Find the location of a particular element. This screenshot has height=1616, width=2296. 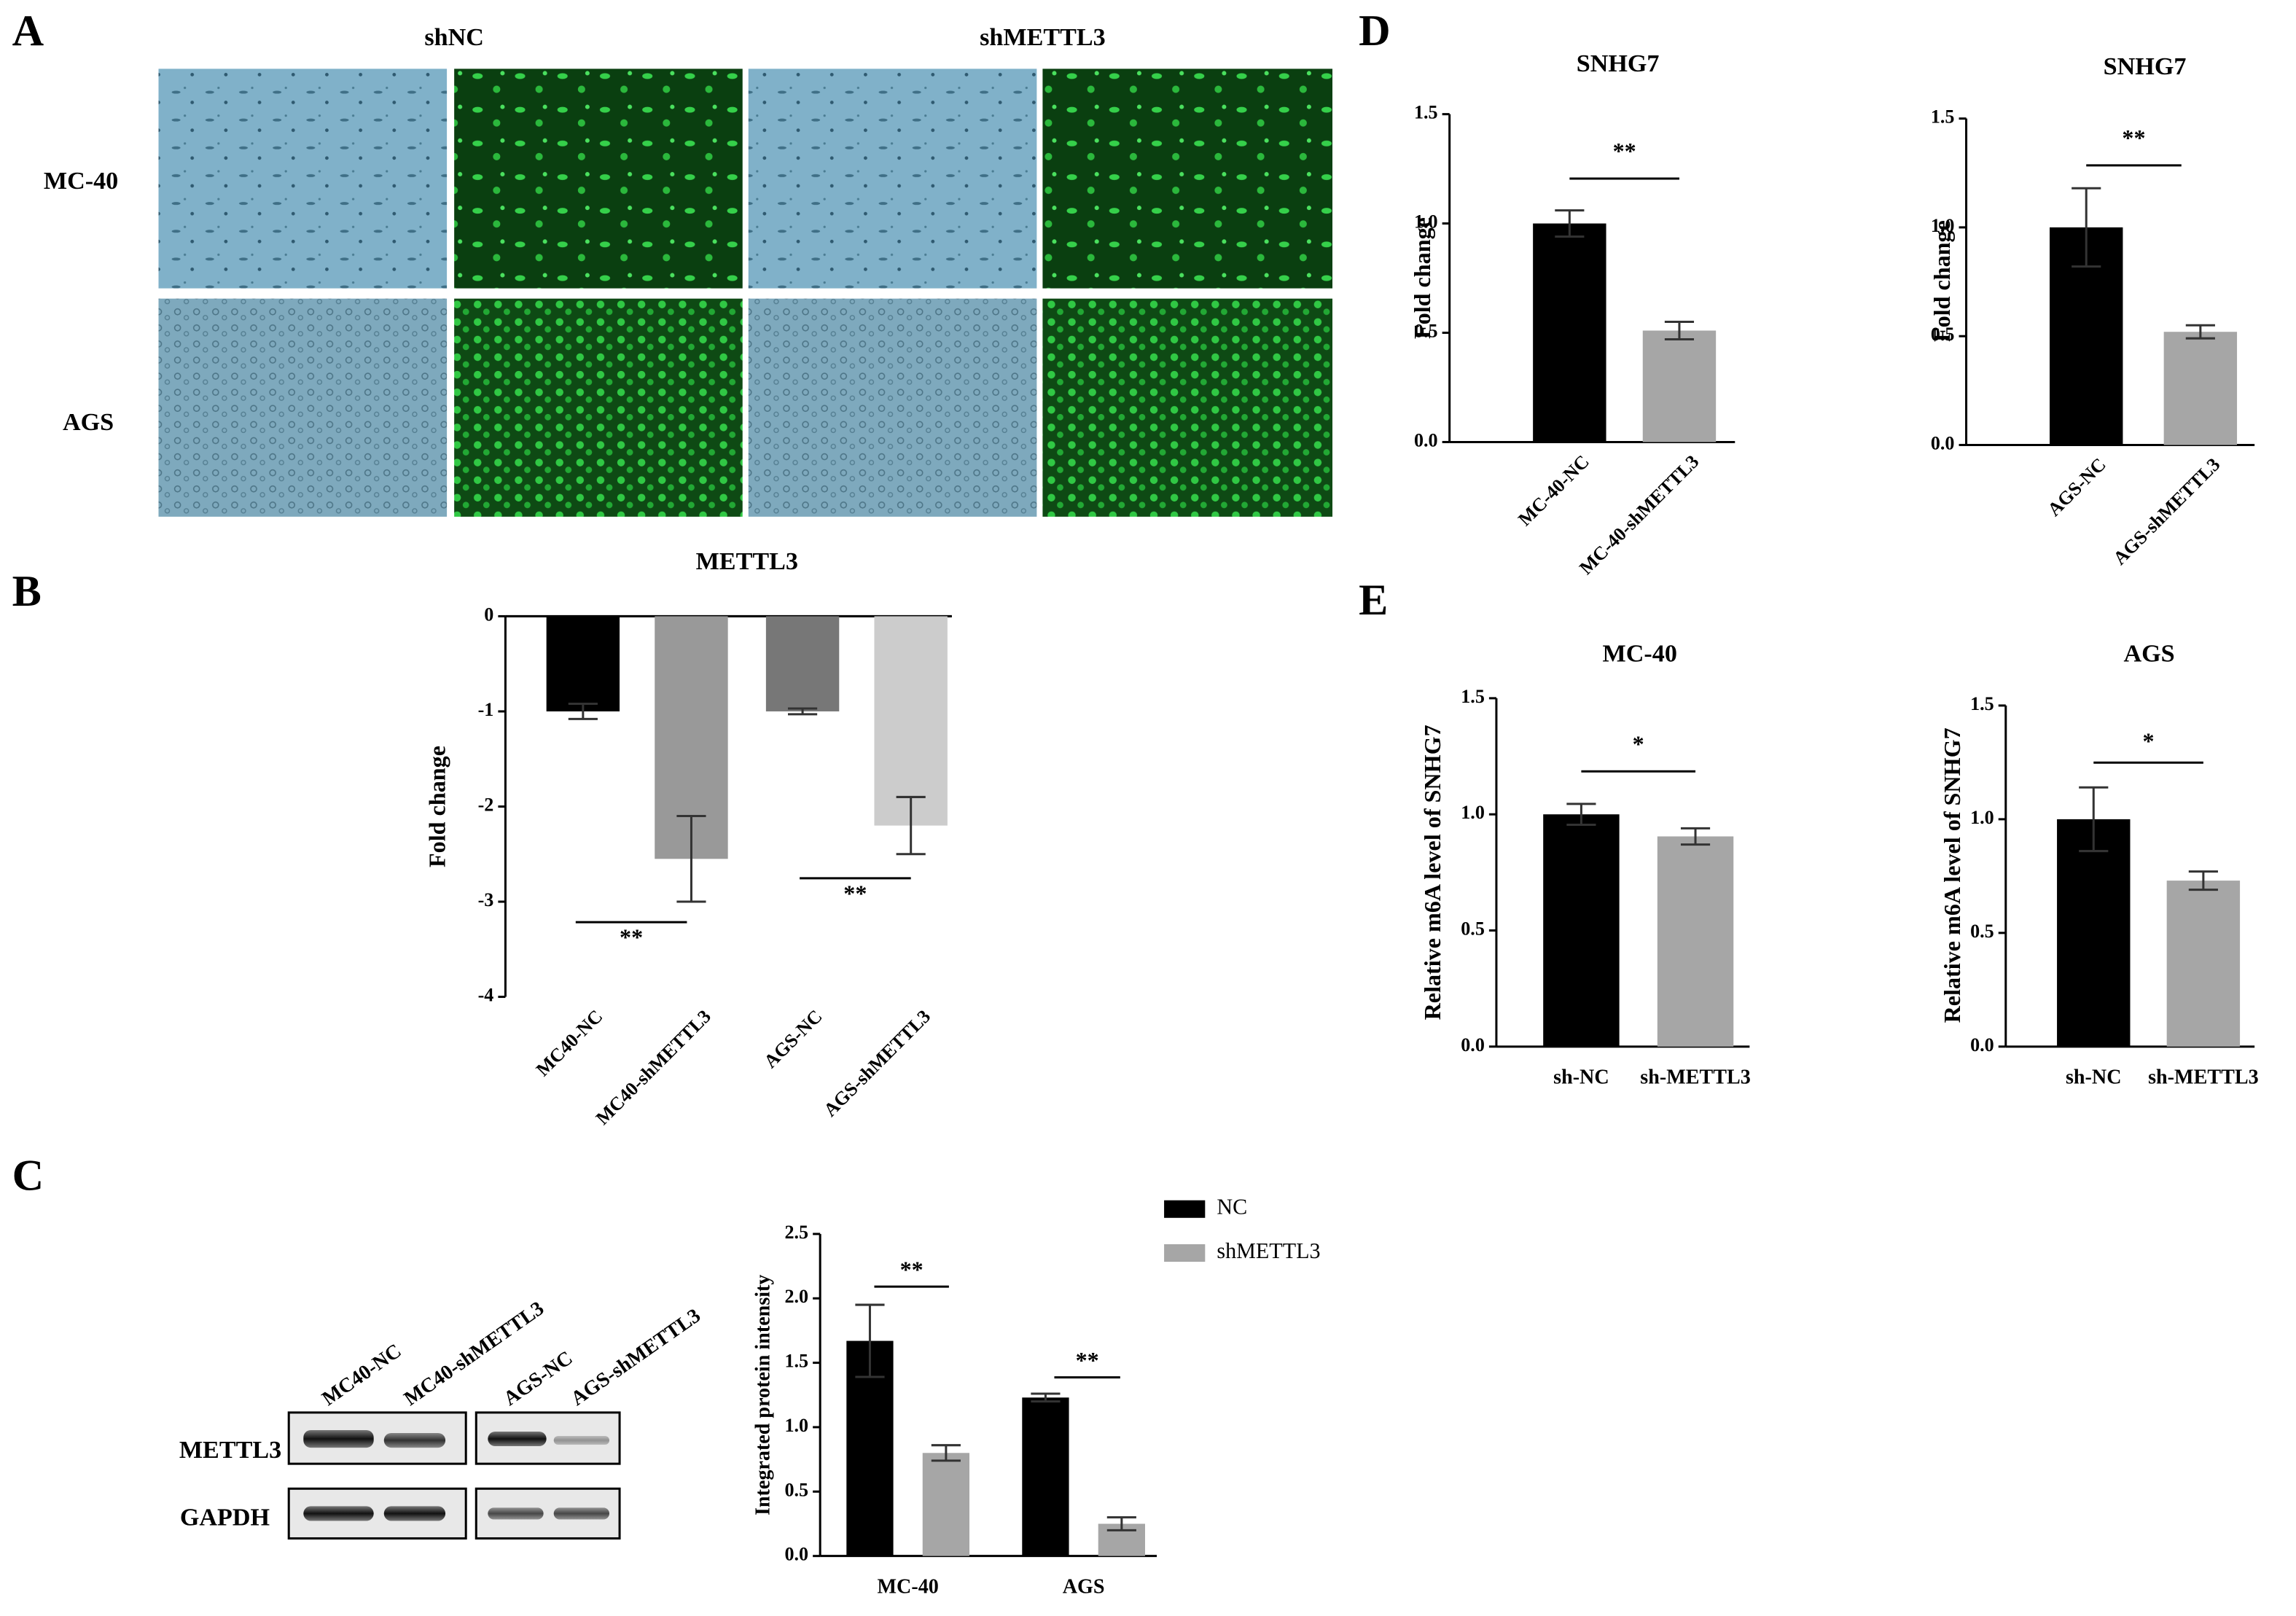

x-tick-label: MC40-shMETTL3 is located at coordinates (654, 1067).